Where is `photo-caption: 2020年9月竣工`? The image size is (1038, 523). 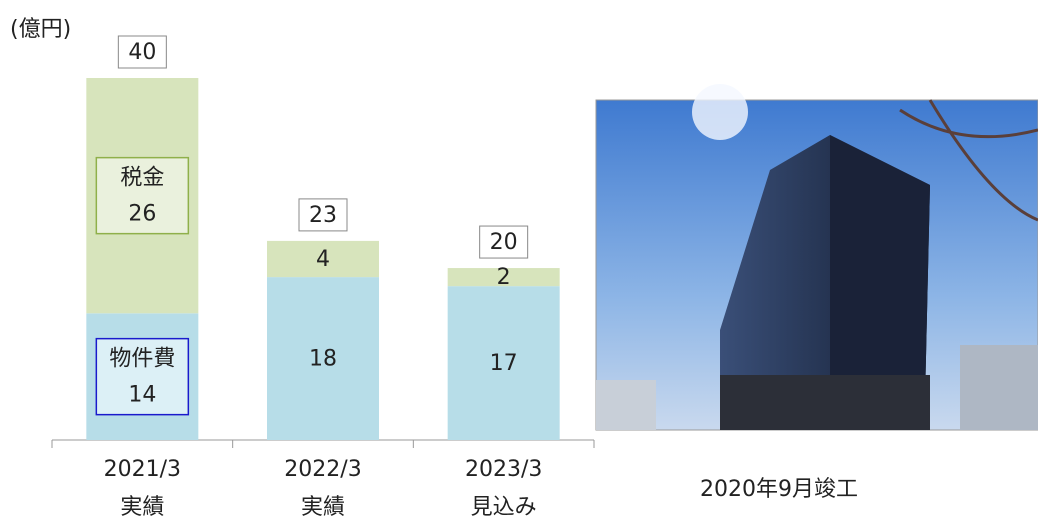
photo-caption: 2020年9月竣工 is located at coordinates (779, 489).